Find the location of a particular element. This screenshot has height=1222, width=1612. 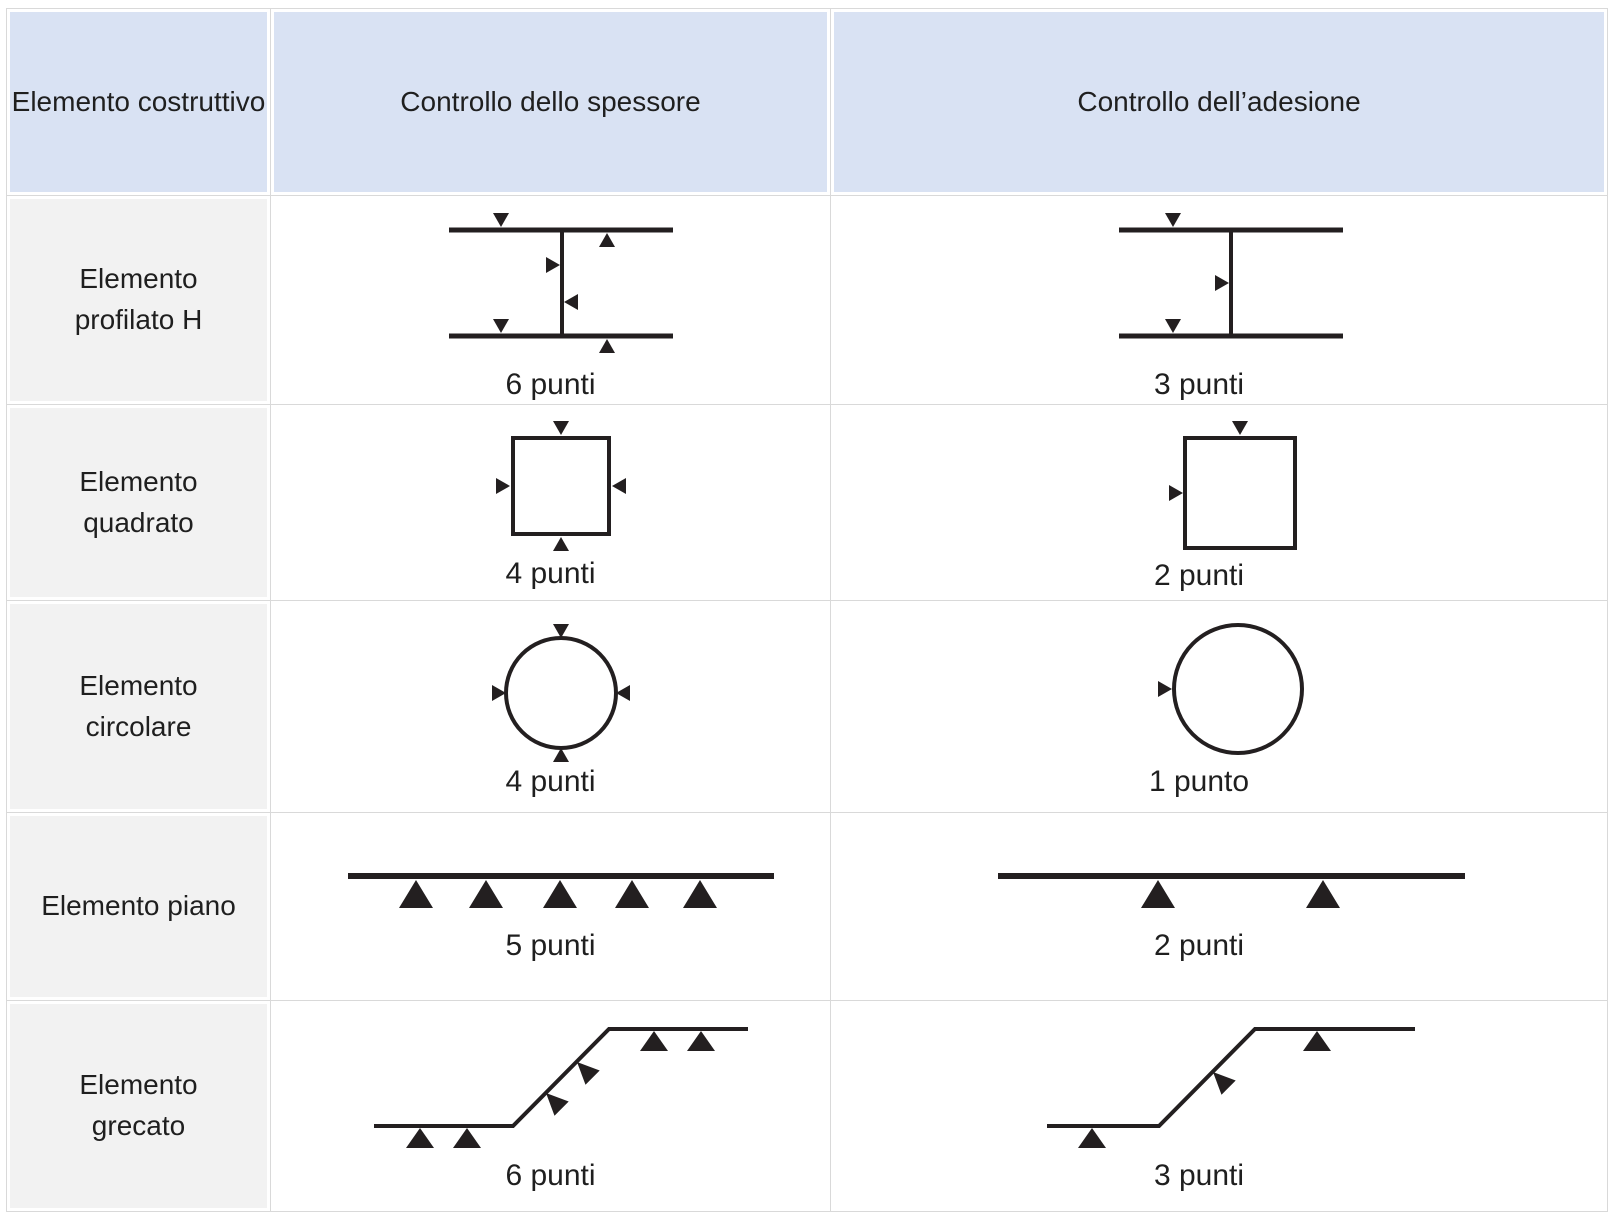

cell-circolare-spessore: 4 punti is located at coordinates (551, 707).